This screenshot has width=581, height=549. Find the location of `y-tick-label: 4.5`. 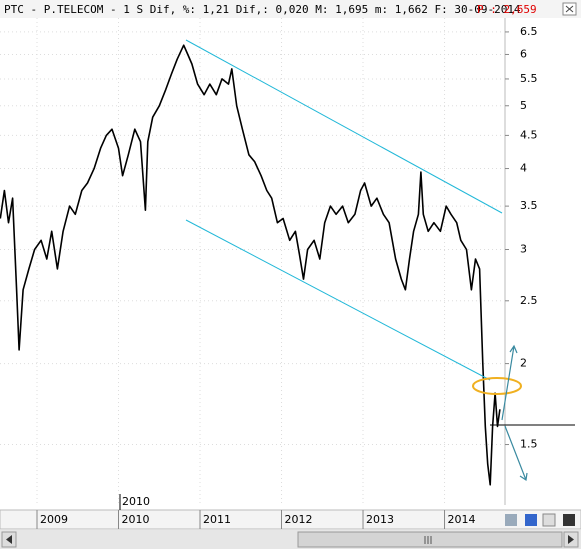

y-tick-label: 4.5 is located at coordinates (529, 134).